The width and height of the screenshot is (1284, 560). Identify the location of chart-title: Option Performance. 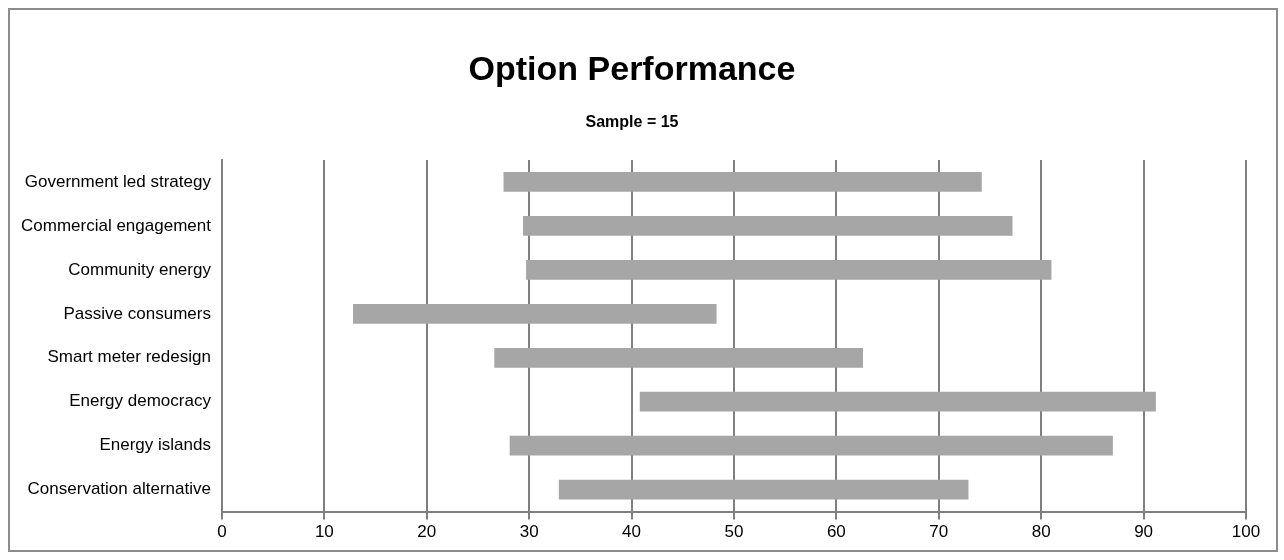
(632, 67).